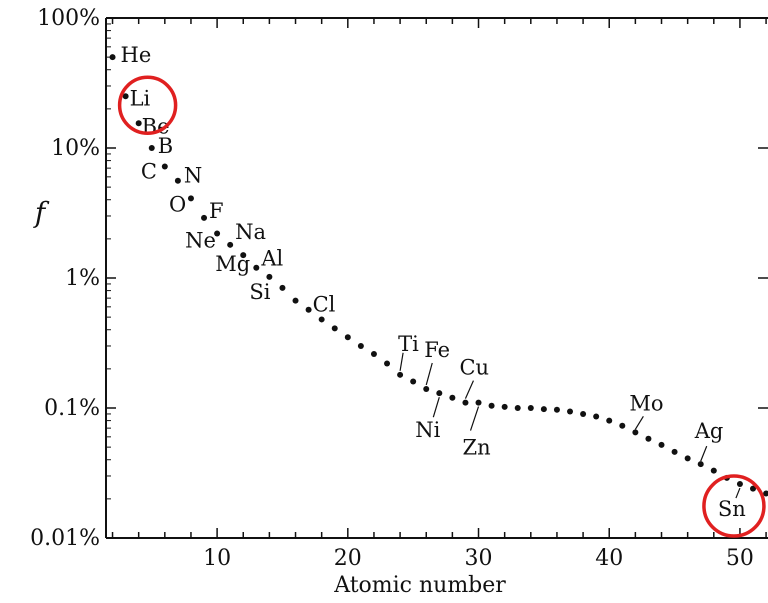  I want to click on element-label-cu: Cu, so click(474, 368).